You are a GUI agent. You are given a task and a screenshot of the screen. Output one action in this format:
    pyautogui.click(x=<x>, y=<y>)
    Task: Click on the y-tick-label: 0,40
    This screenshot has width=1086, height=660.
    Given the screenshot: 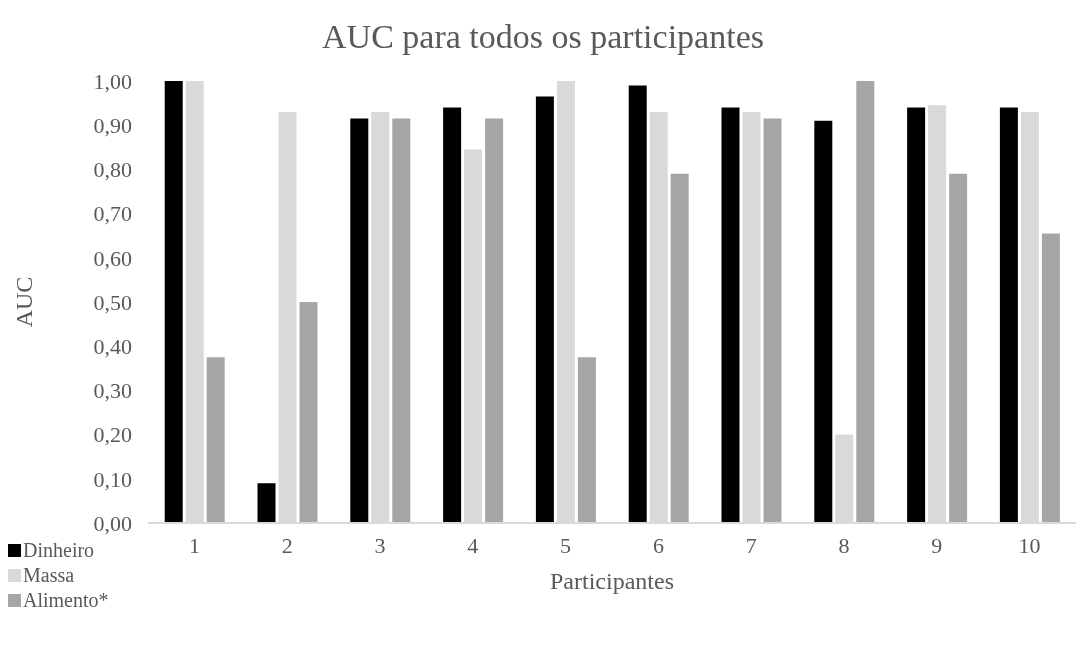 What is the action you would take?
    pyautogui.click(x=112, y=347)
    